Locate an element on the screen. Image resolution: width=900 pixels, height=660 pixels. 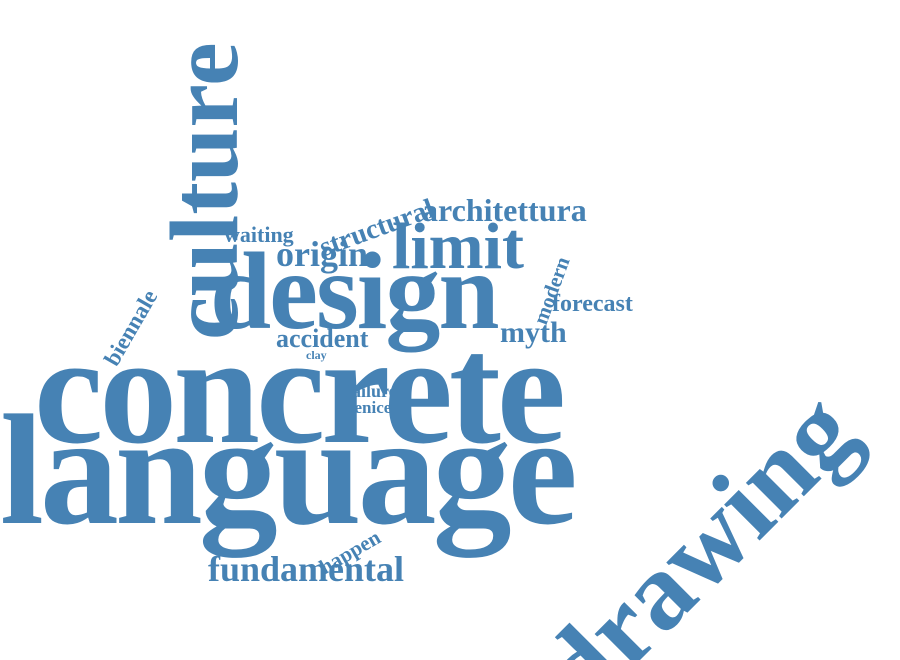
word-failure: failure is located at coordinates (371, 391).